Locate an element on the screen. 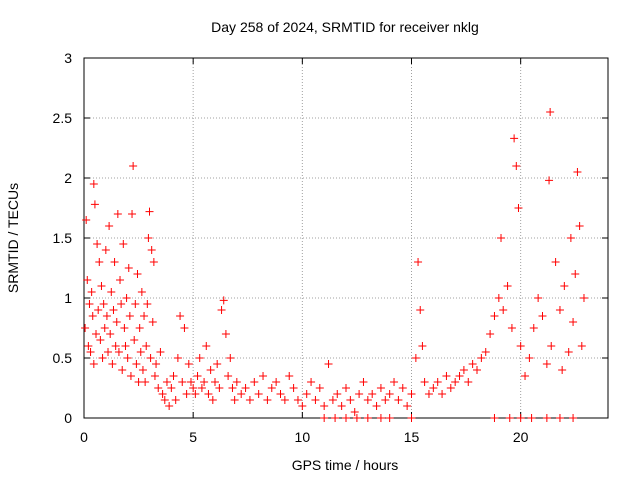 This screenshot has height=480, width=640. y-tick-label: 0 is located at coordinates (68, 418).